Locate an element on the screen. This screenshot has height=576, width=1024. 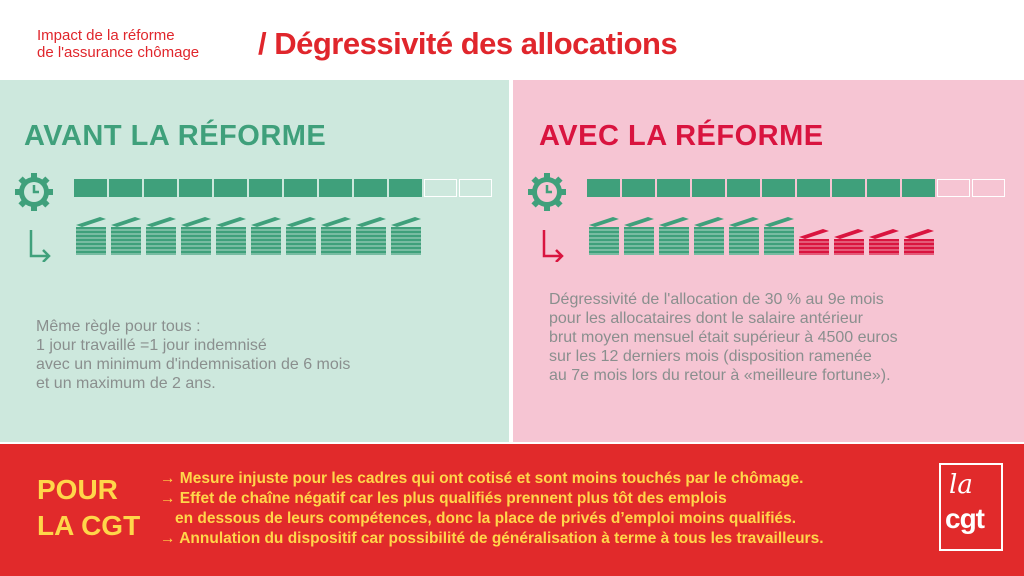
cgt-title-line2: LA CGT is located at coordinates (89, 525).